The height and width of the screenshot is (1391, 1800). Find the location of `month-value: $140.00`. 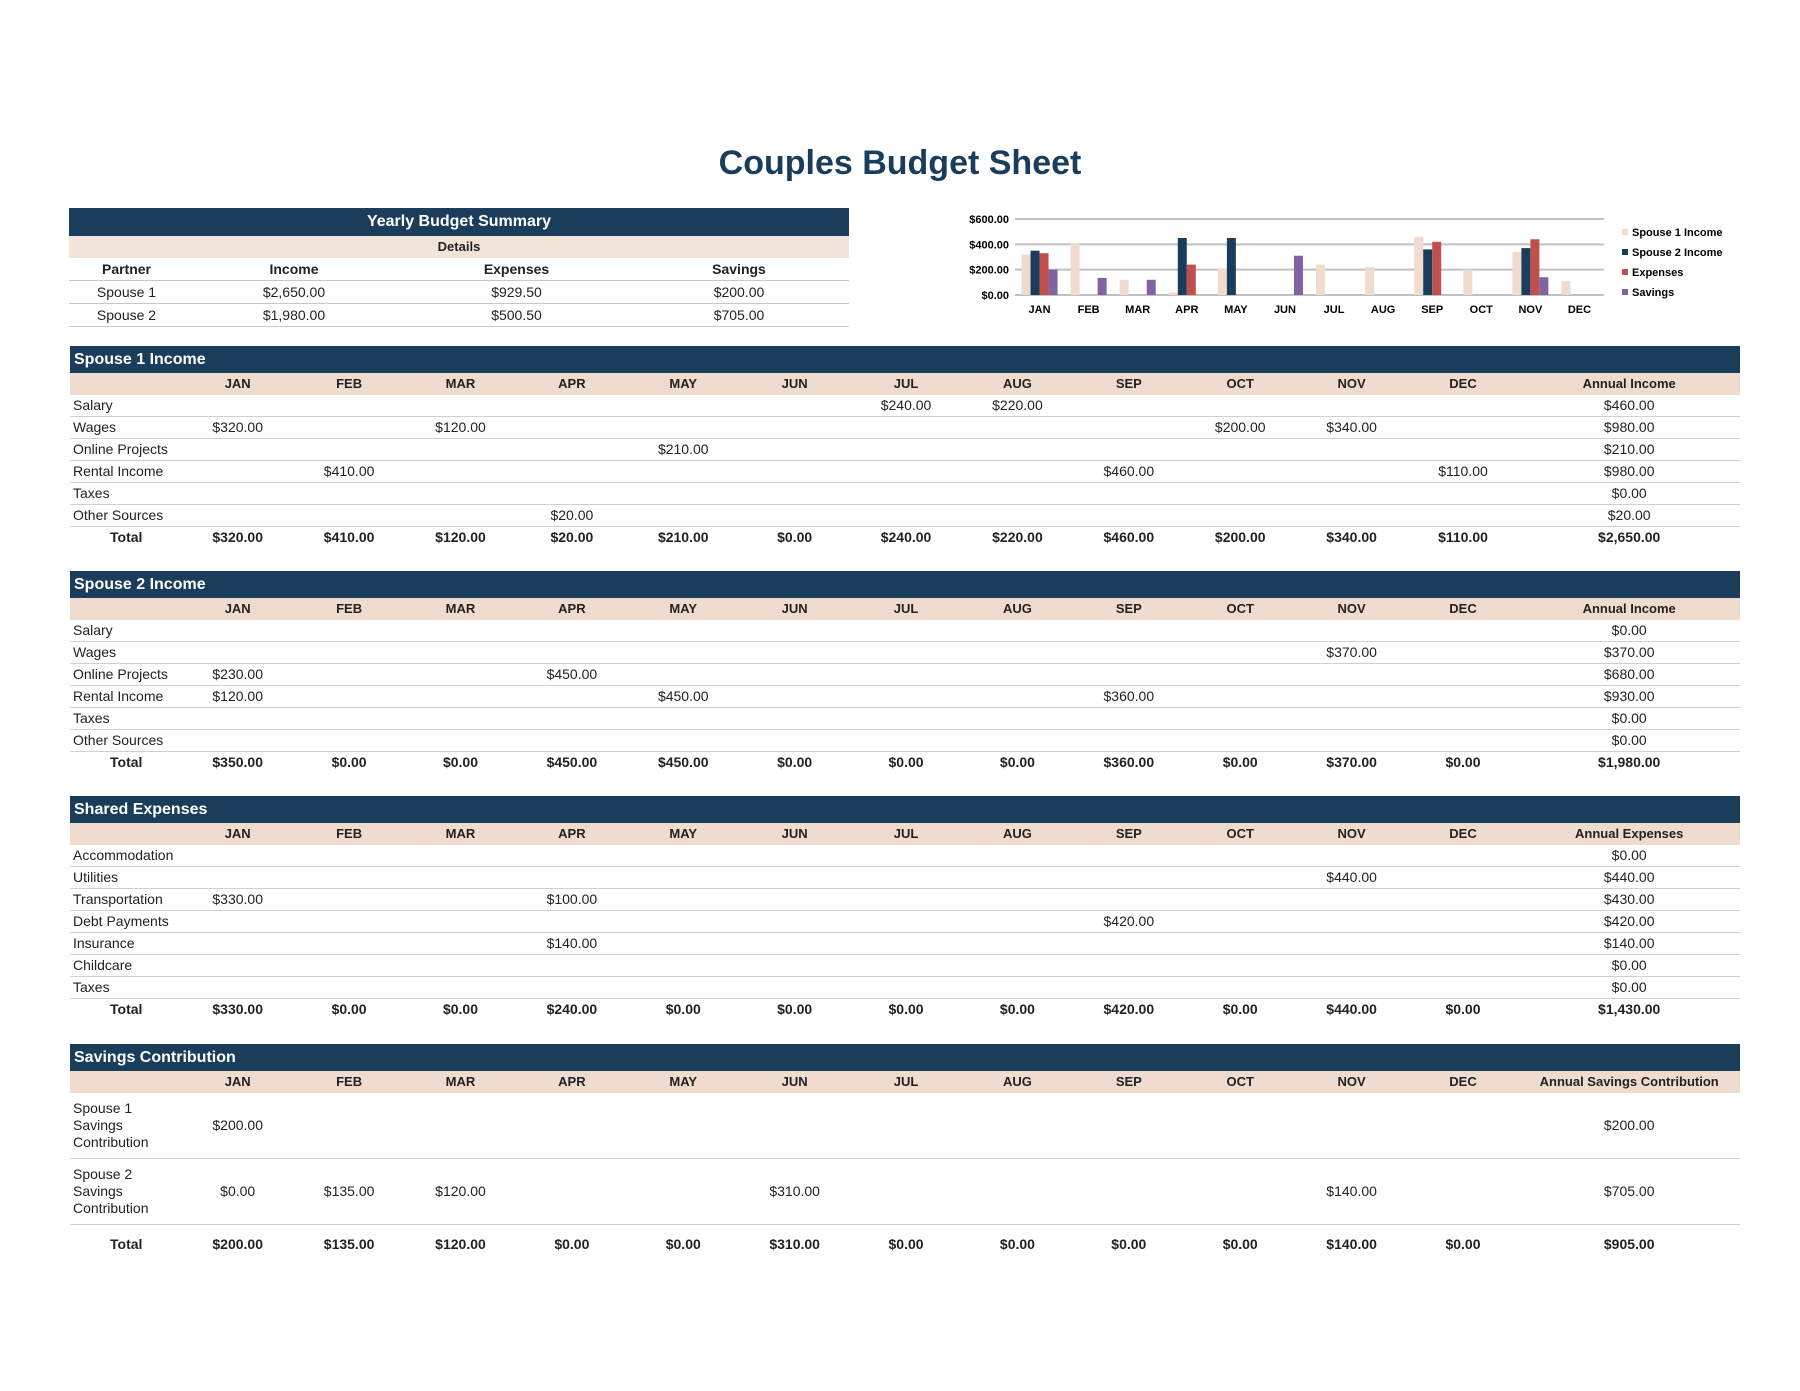

month-value: $140.00 is located at coordinates (1351, 1244).